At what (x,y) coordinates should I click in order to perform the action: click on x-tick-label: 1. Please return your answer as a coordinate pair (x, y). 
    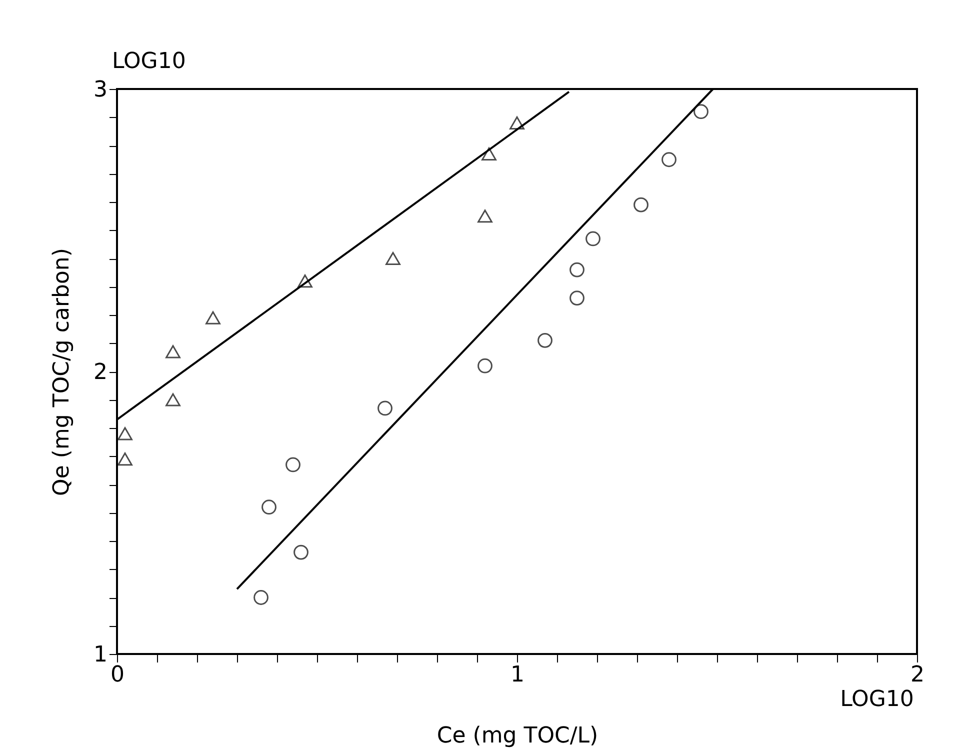
    Looking at the image, I should click on (517, 675).